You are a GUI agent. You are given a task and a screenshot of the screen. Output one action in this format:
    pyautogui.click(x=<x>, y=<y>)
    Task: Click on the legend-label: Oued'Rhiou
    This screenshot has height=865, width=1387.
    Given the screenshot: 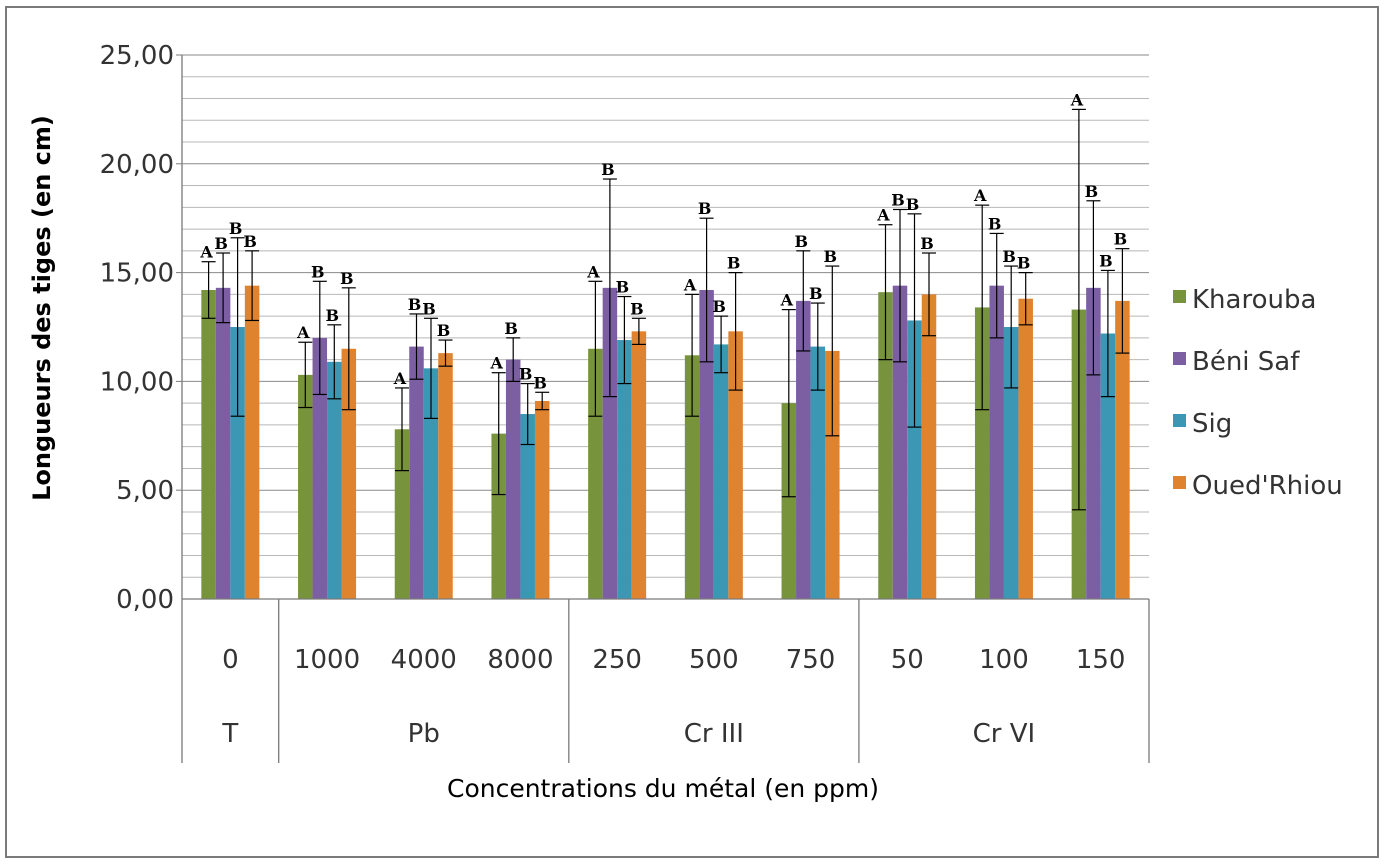 What is the action you would take?
    pyautogui.click(x=1267, y=486)
    